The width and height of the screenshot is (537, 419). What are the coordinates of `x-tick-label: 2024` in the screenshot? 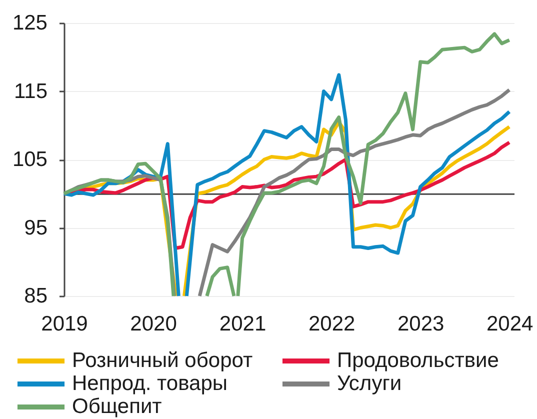 It's located at (510, 324).